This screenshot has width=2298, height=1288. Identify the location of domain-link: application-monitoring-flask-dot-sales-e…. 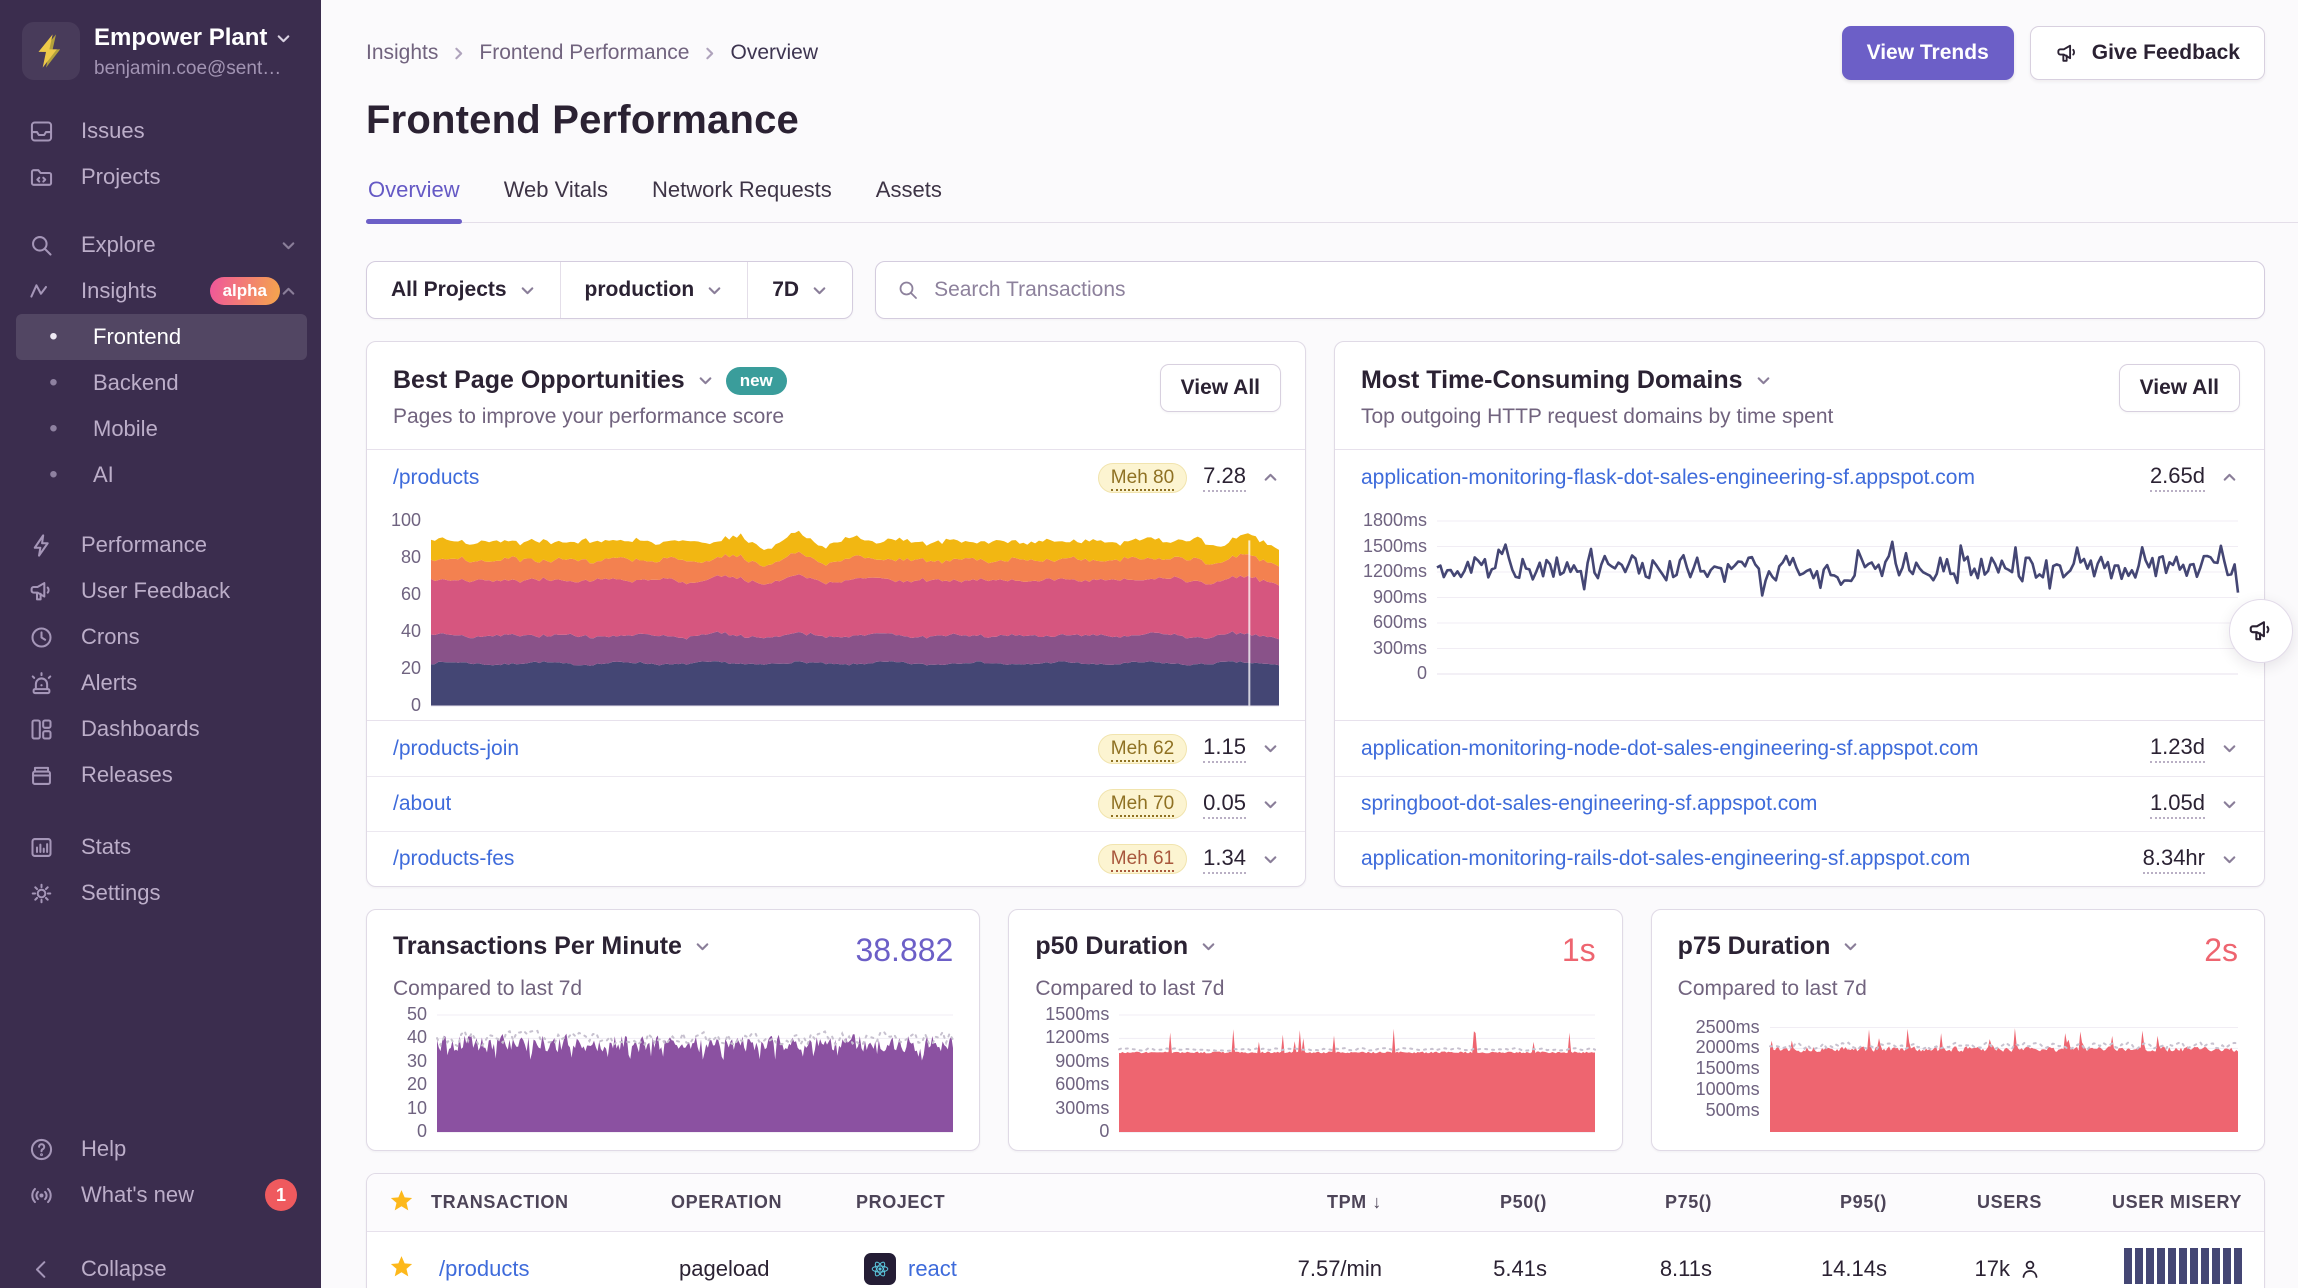
(1668, 477).